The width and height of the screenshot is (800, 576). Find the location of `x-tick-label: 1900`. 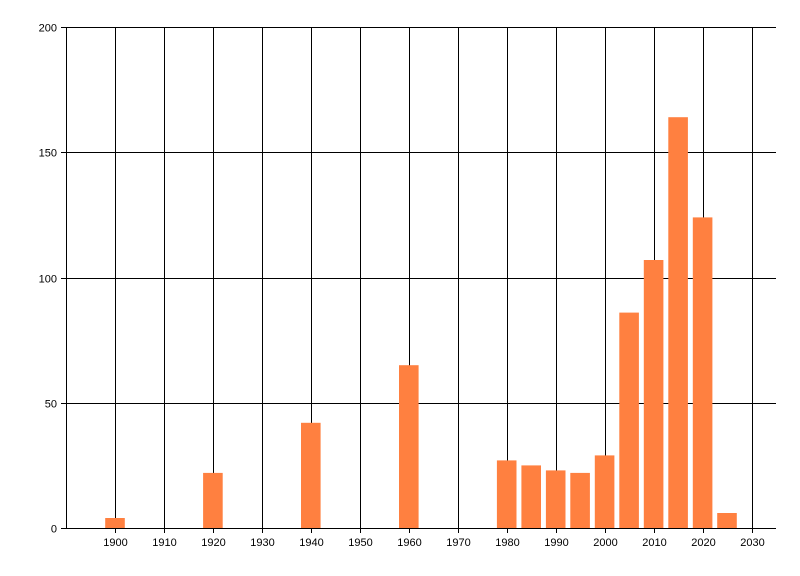

x-tick-label: 1900 is located at coordinates (115, 543).